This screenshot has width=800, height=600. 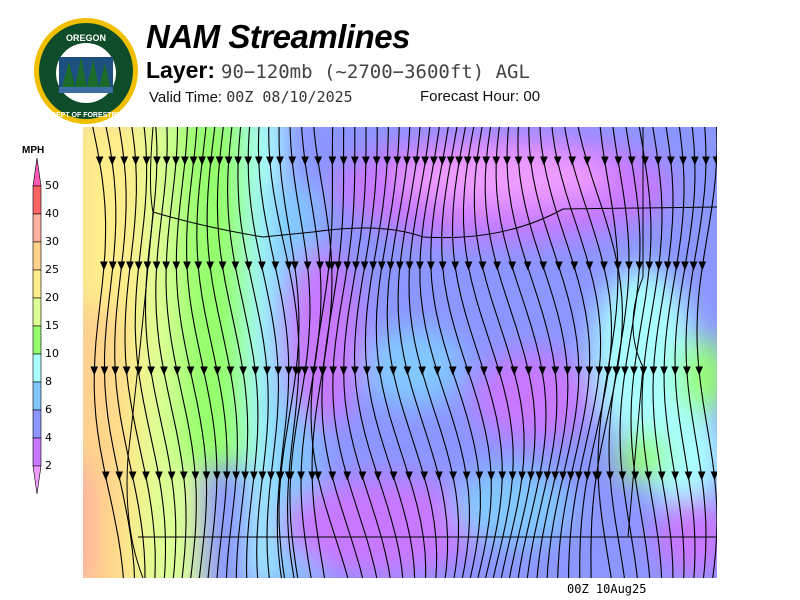 What do you see at coordinates (289, 97) in the screenshot?
I see `valid-time-value: 00Z 08/10/2025` at bounding box center [289, 97].